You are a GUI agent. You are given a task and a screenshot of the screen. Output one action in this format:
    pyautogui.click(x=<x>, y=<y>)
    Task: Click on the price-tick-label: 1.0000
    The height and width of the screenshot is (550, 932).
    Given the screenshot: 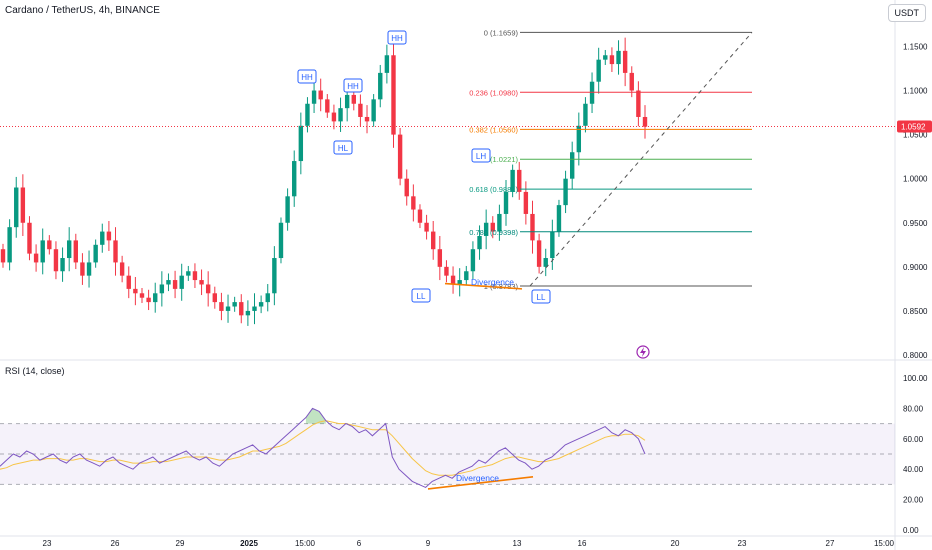 What is the action you would take?
    pyautogui.click(x=915, y=179)
    